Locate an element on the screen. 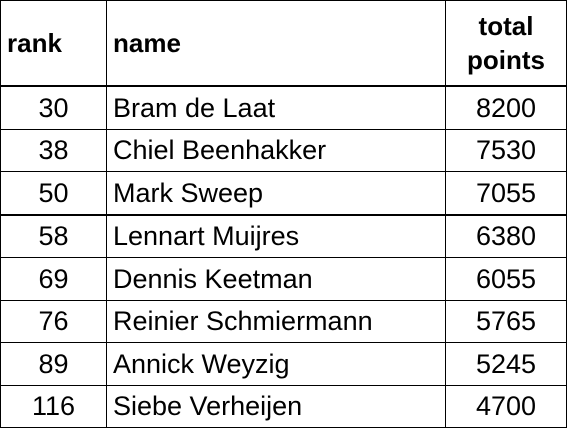  table-row: 69 Dennis Keetman 6055 is located at coordinates (283, 279).